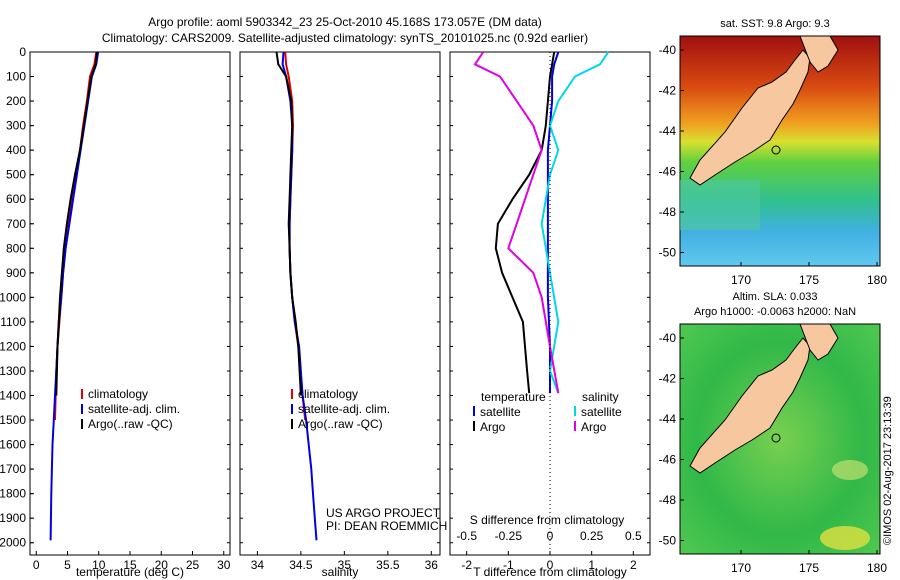  What do you see at coordinates (750, 117) in the screenshot?
I see `sst-land` at bounding box center [750, 117].